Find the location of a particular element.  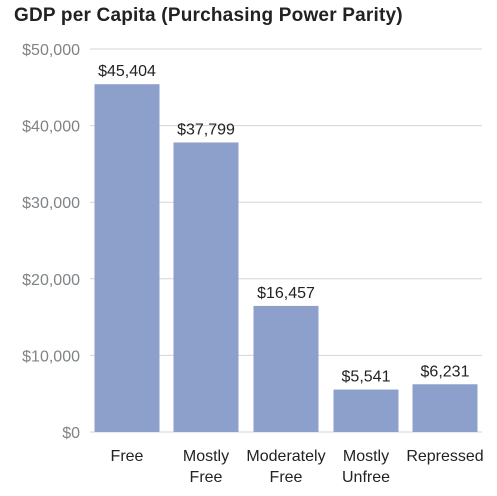

y-tick-label: $40,000 is located at coordinates (51, 127).